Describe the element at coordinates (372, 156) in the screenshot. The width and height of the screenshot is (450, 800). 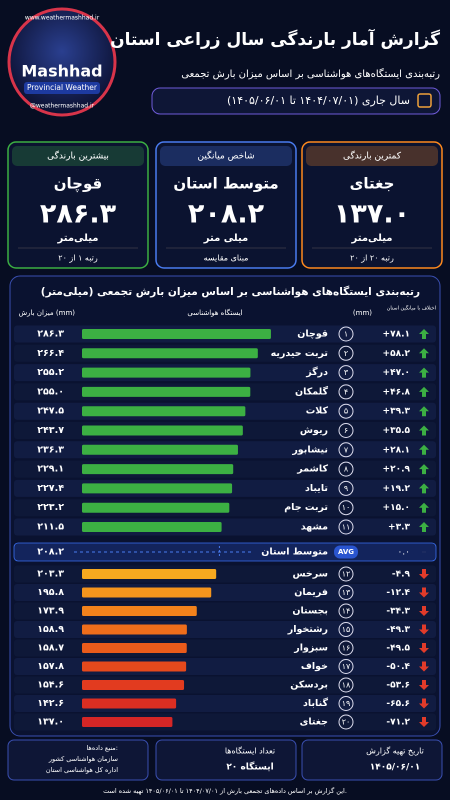
I see `card-header` at that location.